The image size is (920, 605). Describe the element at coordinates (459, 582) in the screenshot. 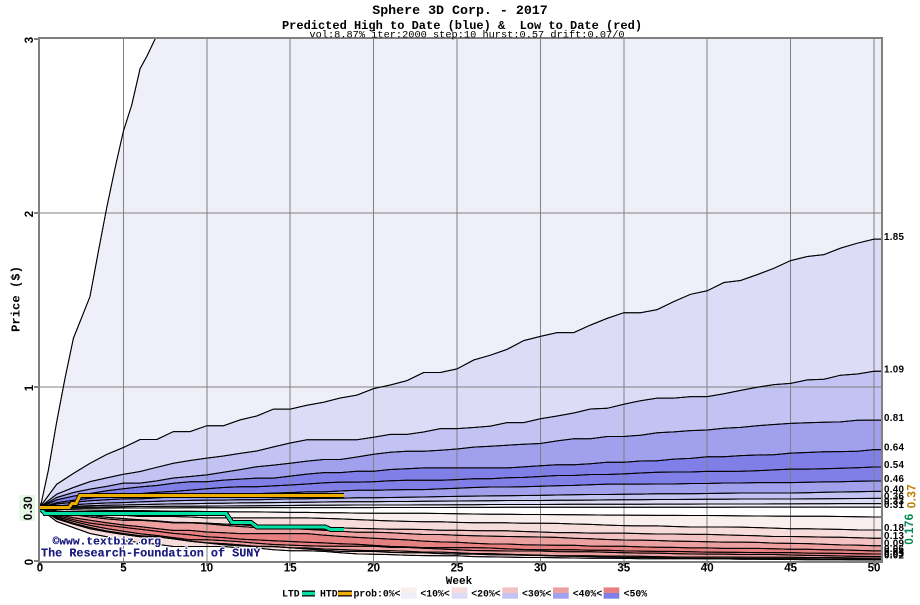

I see `svg-text: Week` at that location.